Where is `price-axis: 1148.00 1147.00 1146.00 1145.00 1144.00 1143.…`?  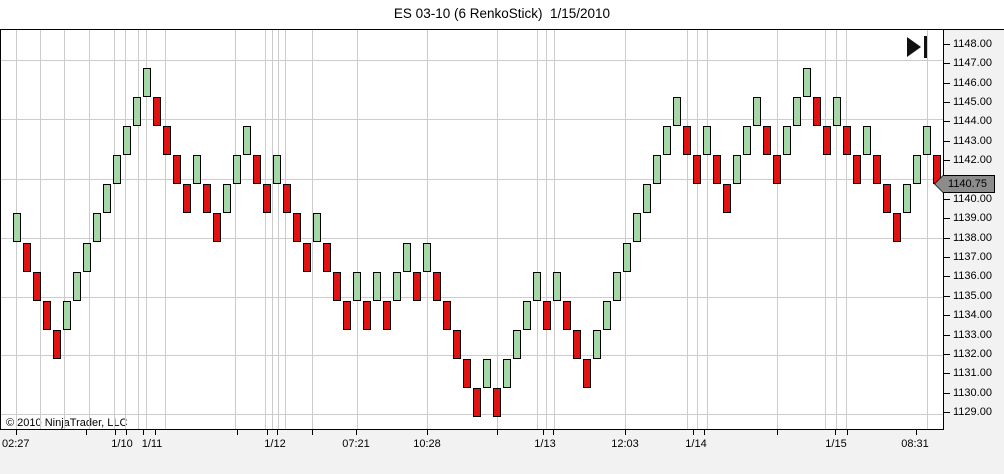
price-axis: 1148.00 1147.00 1146.00 1145.00 1144.00 1143.… is located at coordinates (973, 230).